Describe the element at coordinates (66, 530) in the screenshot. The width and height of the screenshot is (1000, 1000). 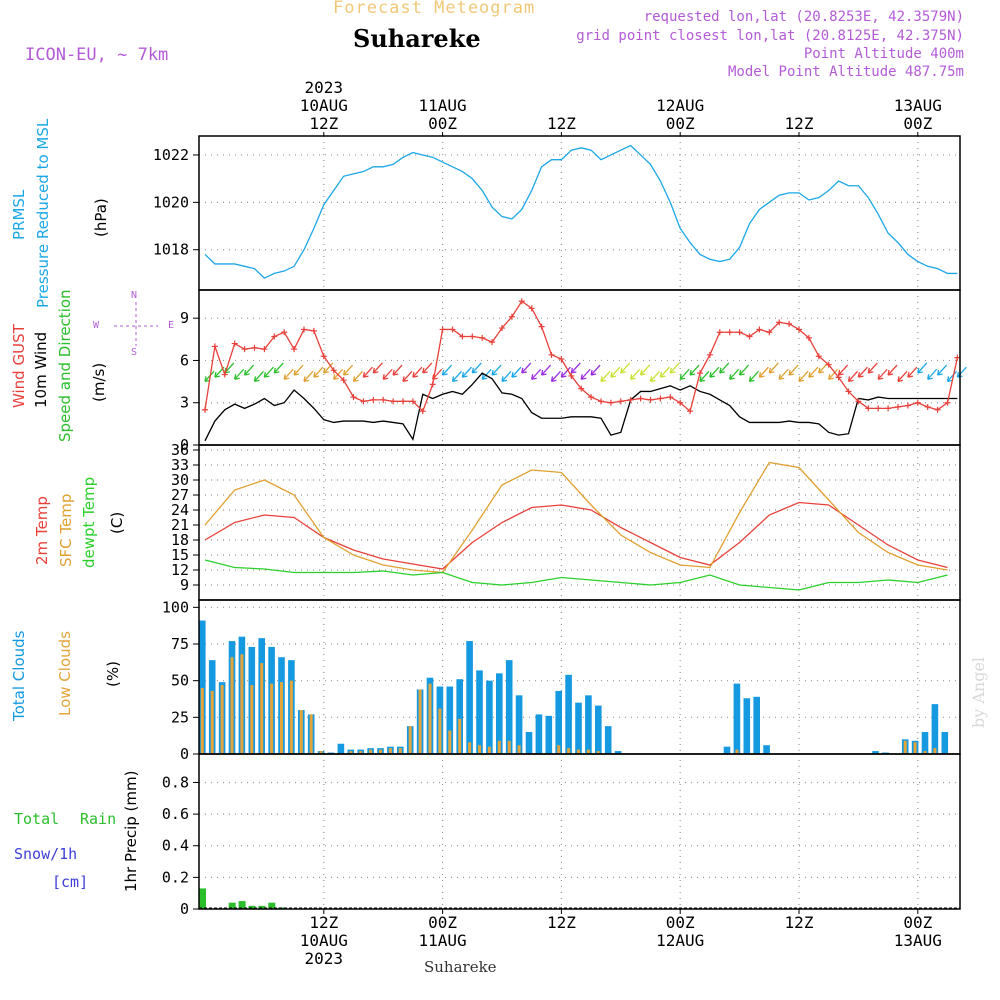
I see `temp-sfc-label: SFC Temp` at that location.